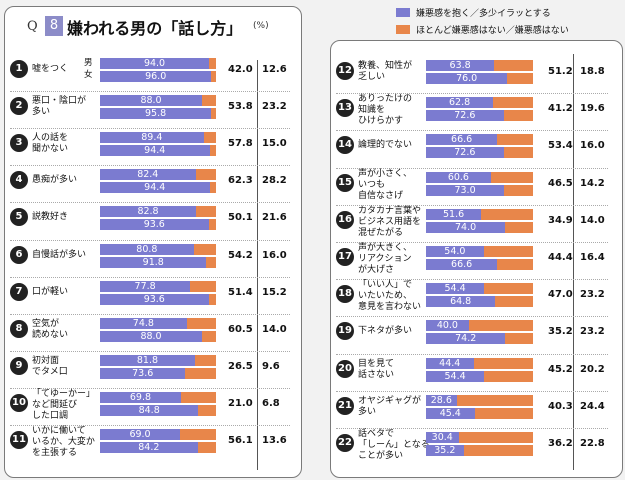 This screenshot has width=625, height=480. Describe the element at coordinates (55, 180) in the screenshot. I see `item-label: 愚痴が多い` at that location.